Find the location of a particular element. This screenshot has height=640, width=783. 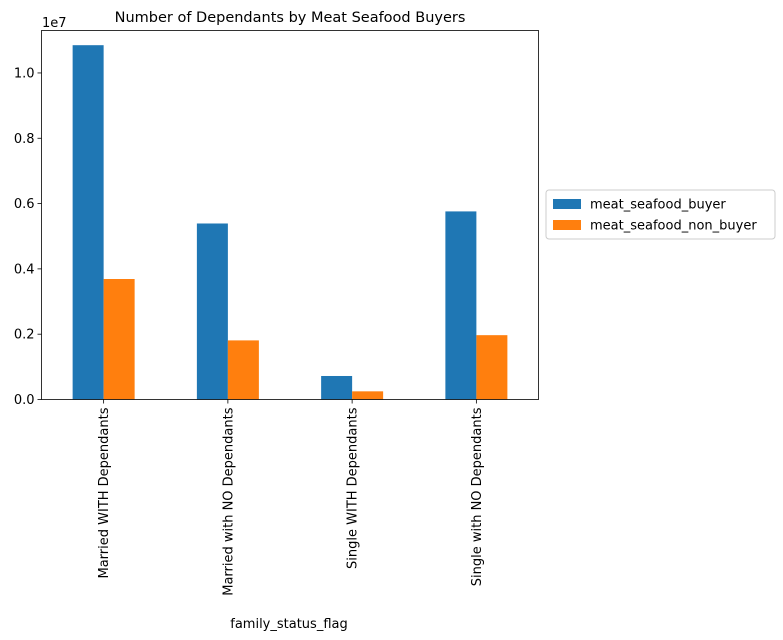

legend-label-meat-seafood-buyer: meat_seafood_buyer is located at coordinates (658, 205).